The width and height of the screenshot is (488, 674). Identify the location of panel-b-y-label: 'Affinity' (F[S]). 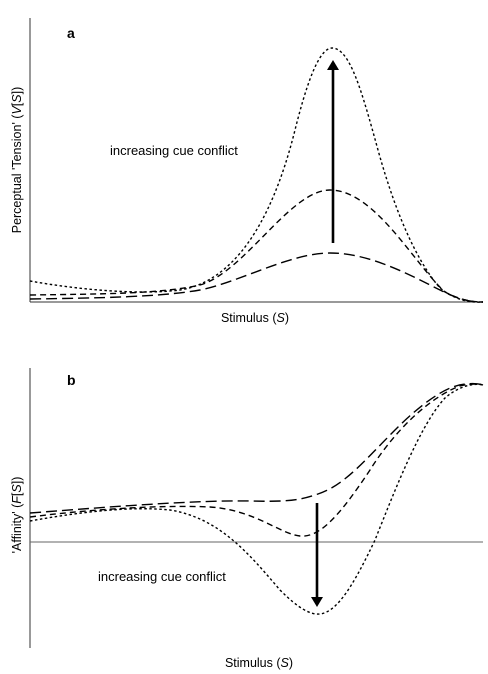
(17, 515).